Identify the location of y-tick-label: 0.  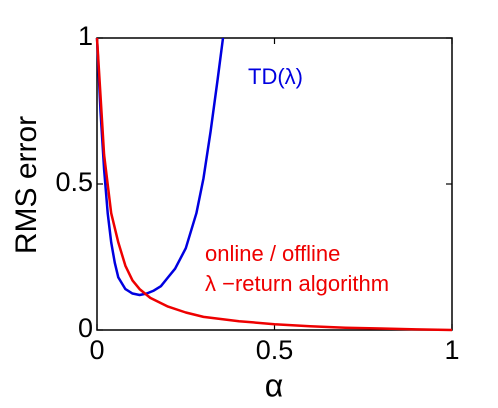
(85, 328).